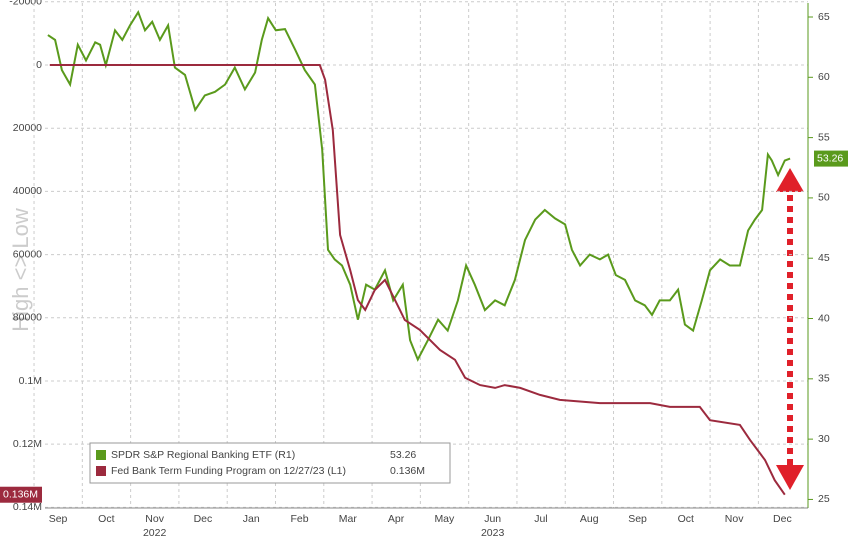 The height and width of the screenshot is (546, 848). I want to click on legend-value: 0.136M, so click(407, 471).